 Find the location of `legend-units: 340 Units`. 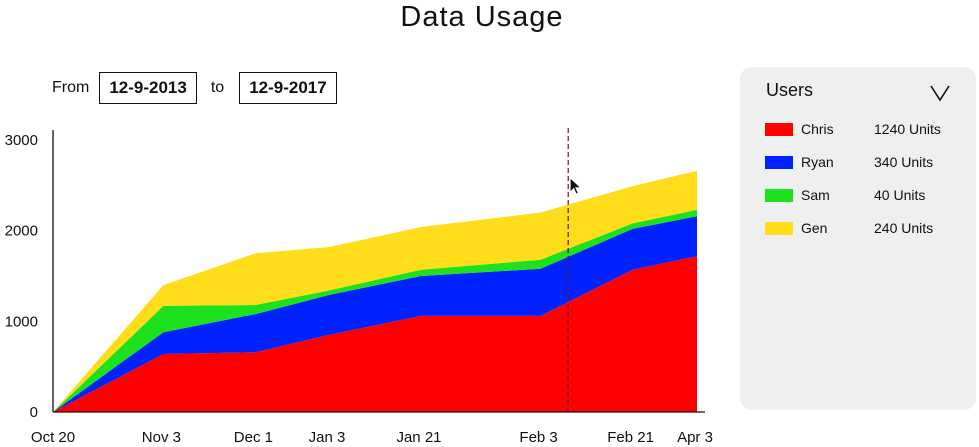

legend-units: 340 Units is located at coordinates (904, 162).